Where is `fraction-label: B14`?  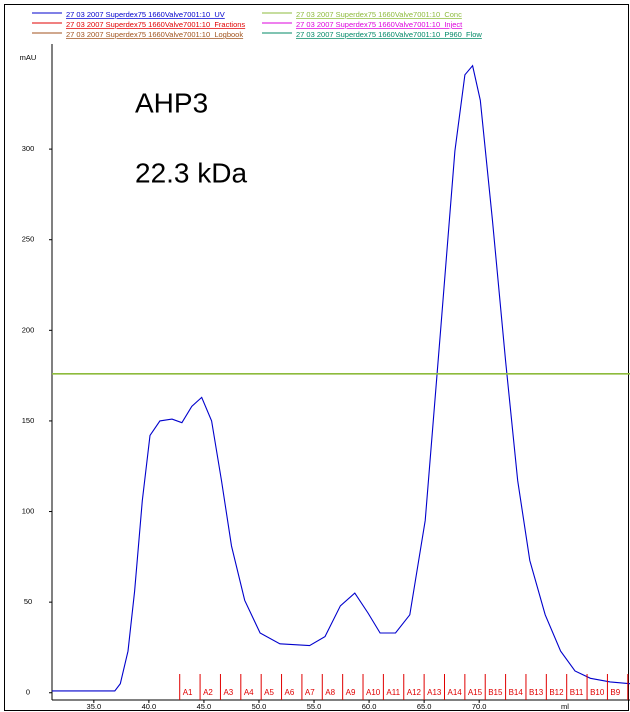 fraction-label: B14 is located at coordinates (516, 692).